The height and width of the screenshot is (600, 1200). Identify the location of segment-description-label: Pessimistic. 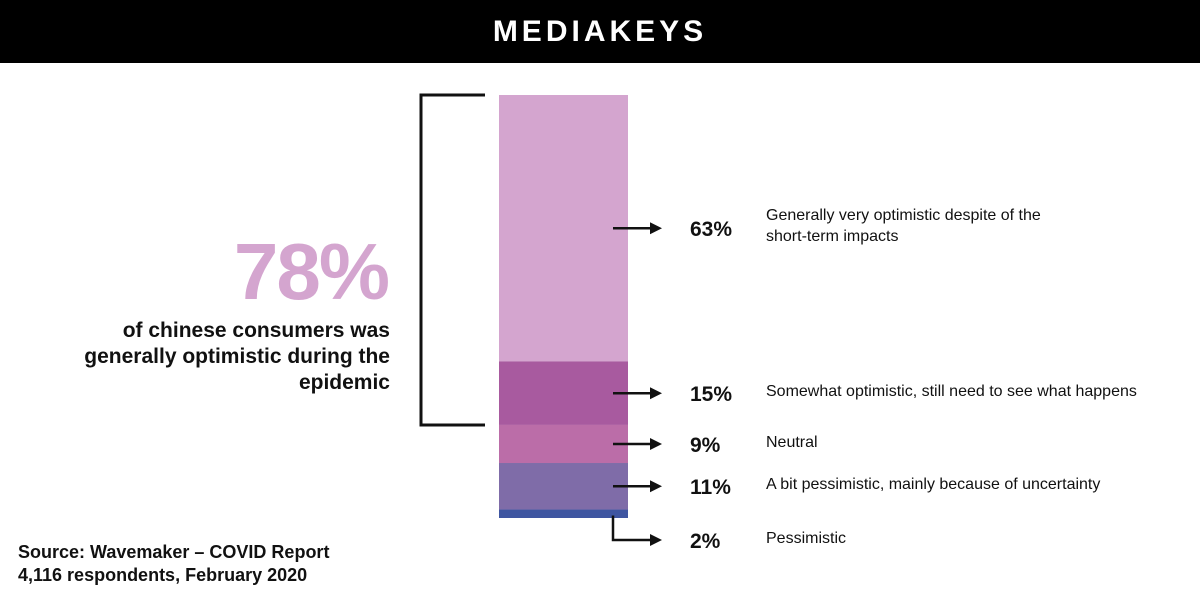
(806, 538).